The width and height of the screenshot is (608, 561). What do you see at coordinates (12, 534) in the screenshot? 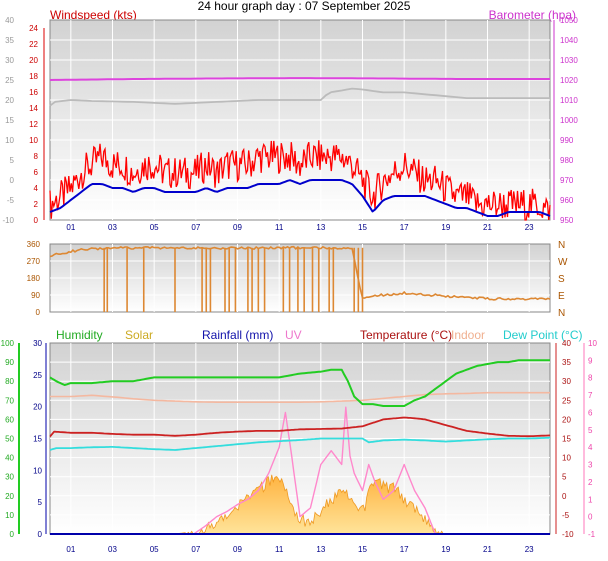
I see `humidity-tick-label: 0` at bounding box center [12, 534].